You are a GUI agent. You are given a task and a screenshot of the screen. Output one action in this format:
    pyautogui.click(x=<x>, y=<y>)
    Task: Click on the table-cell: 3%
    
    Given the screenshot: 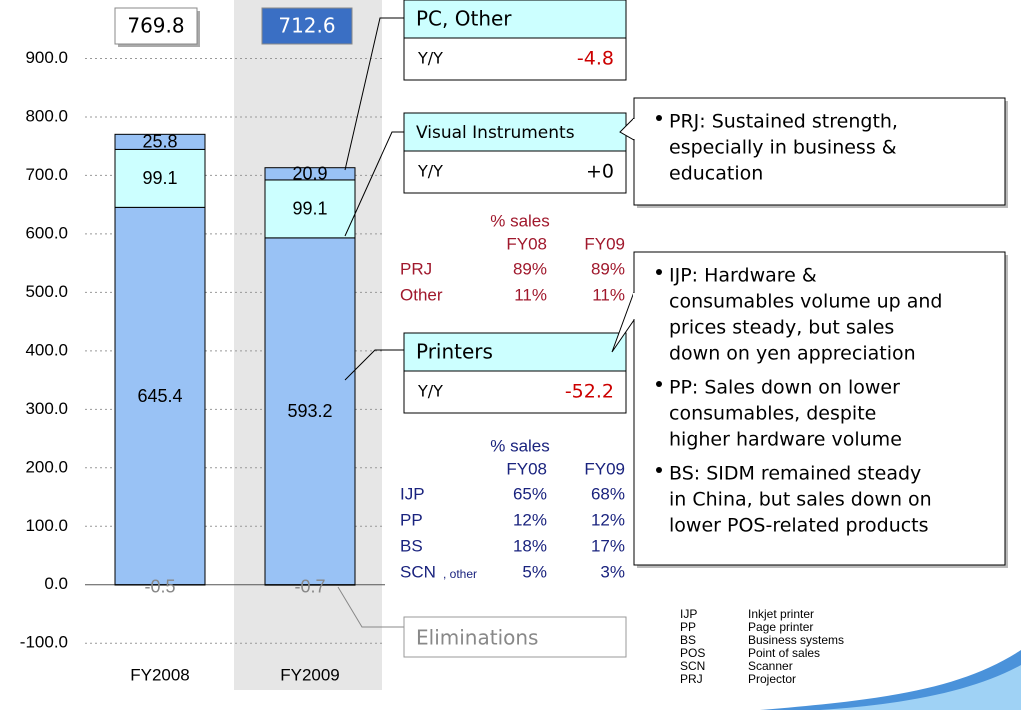 What is the action you would take?
    pyautogui.click(x=612, y=571)
    